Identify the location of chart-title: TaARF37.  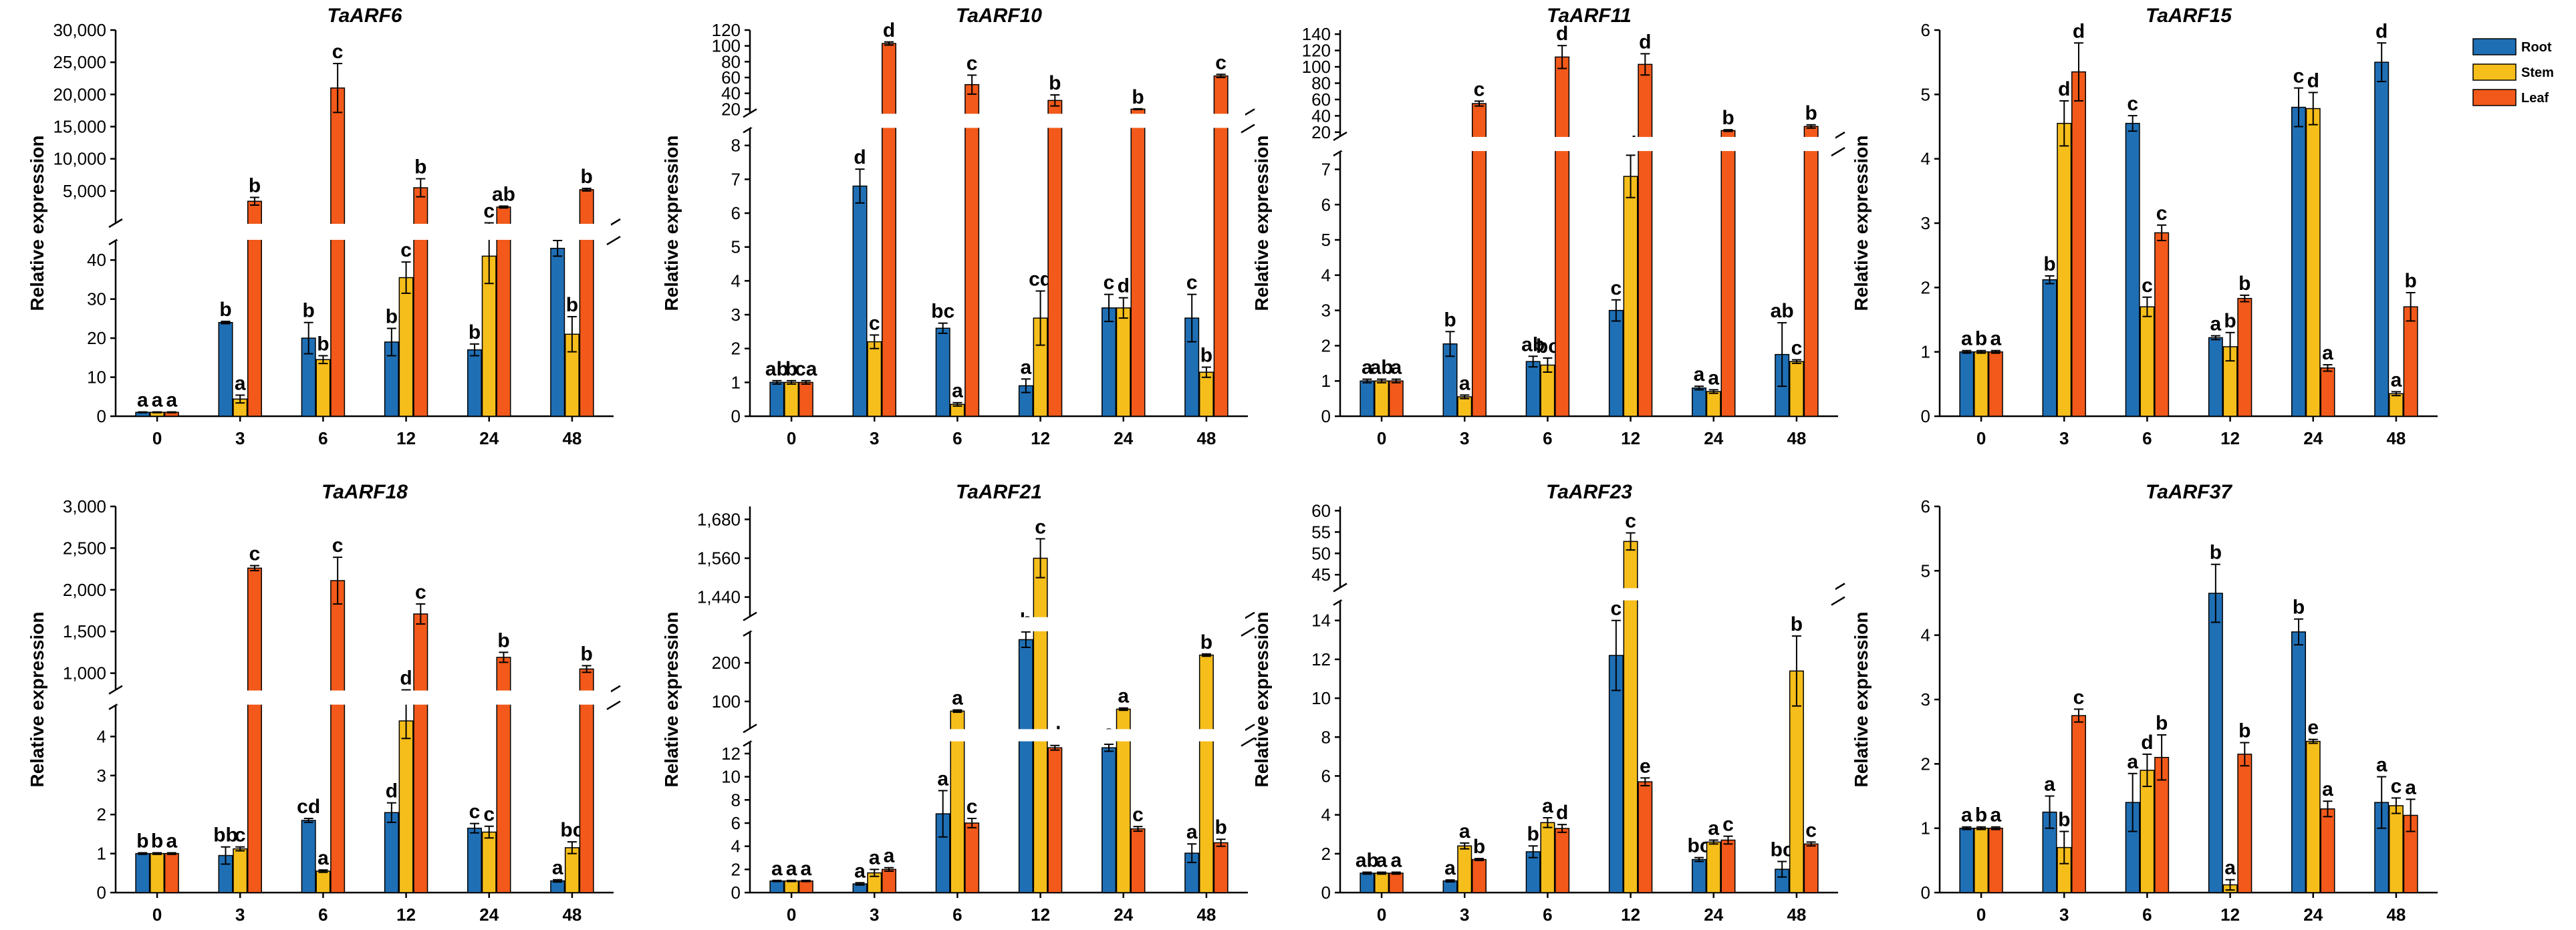
(2189, 492).